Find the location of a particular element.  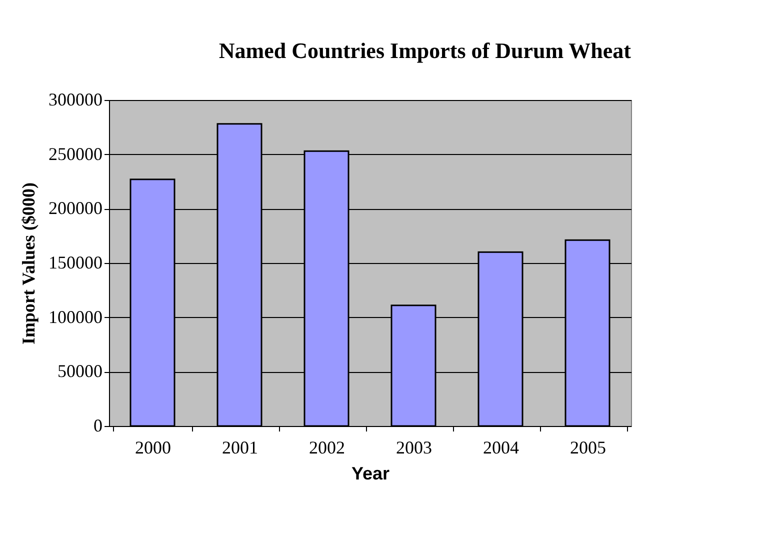

y-tick-label: 250000 is located at coordinates (75, 154).